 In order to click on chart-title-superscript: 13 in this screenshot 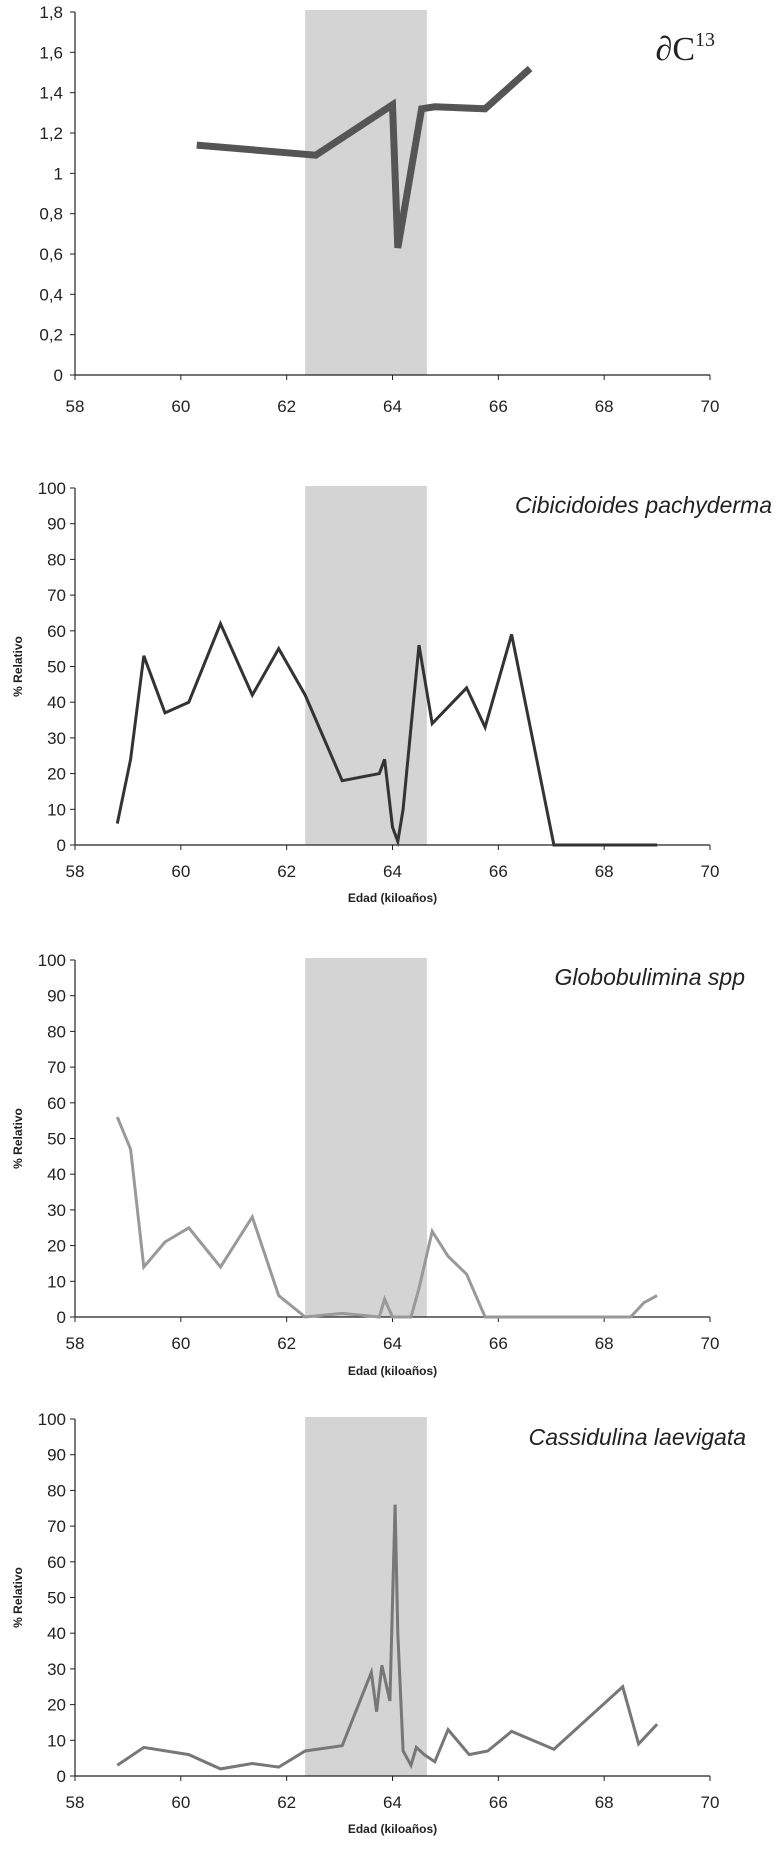, I will do `click(705, 40)`.